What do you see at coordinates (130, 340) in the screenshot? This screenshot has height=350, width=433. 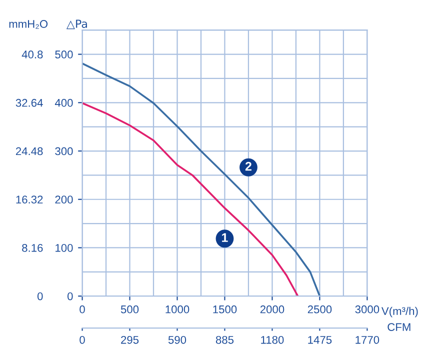 I see `x2-tick-label: 295` at bounding box center [130, 340].